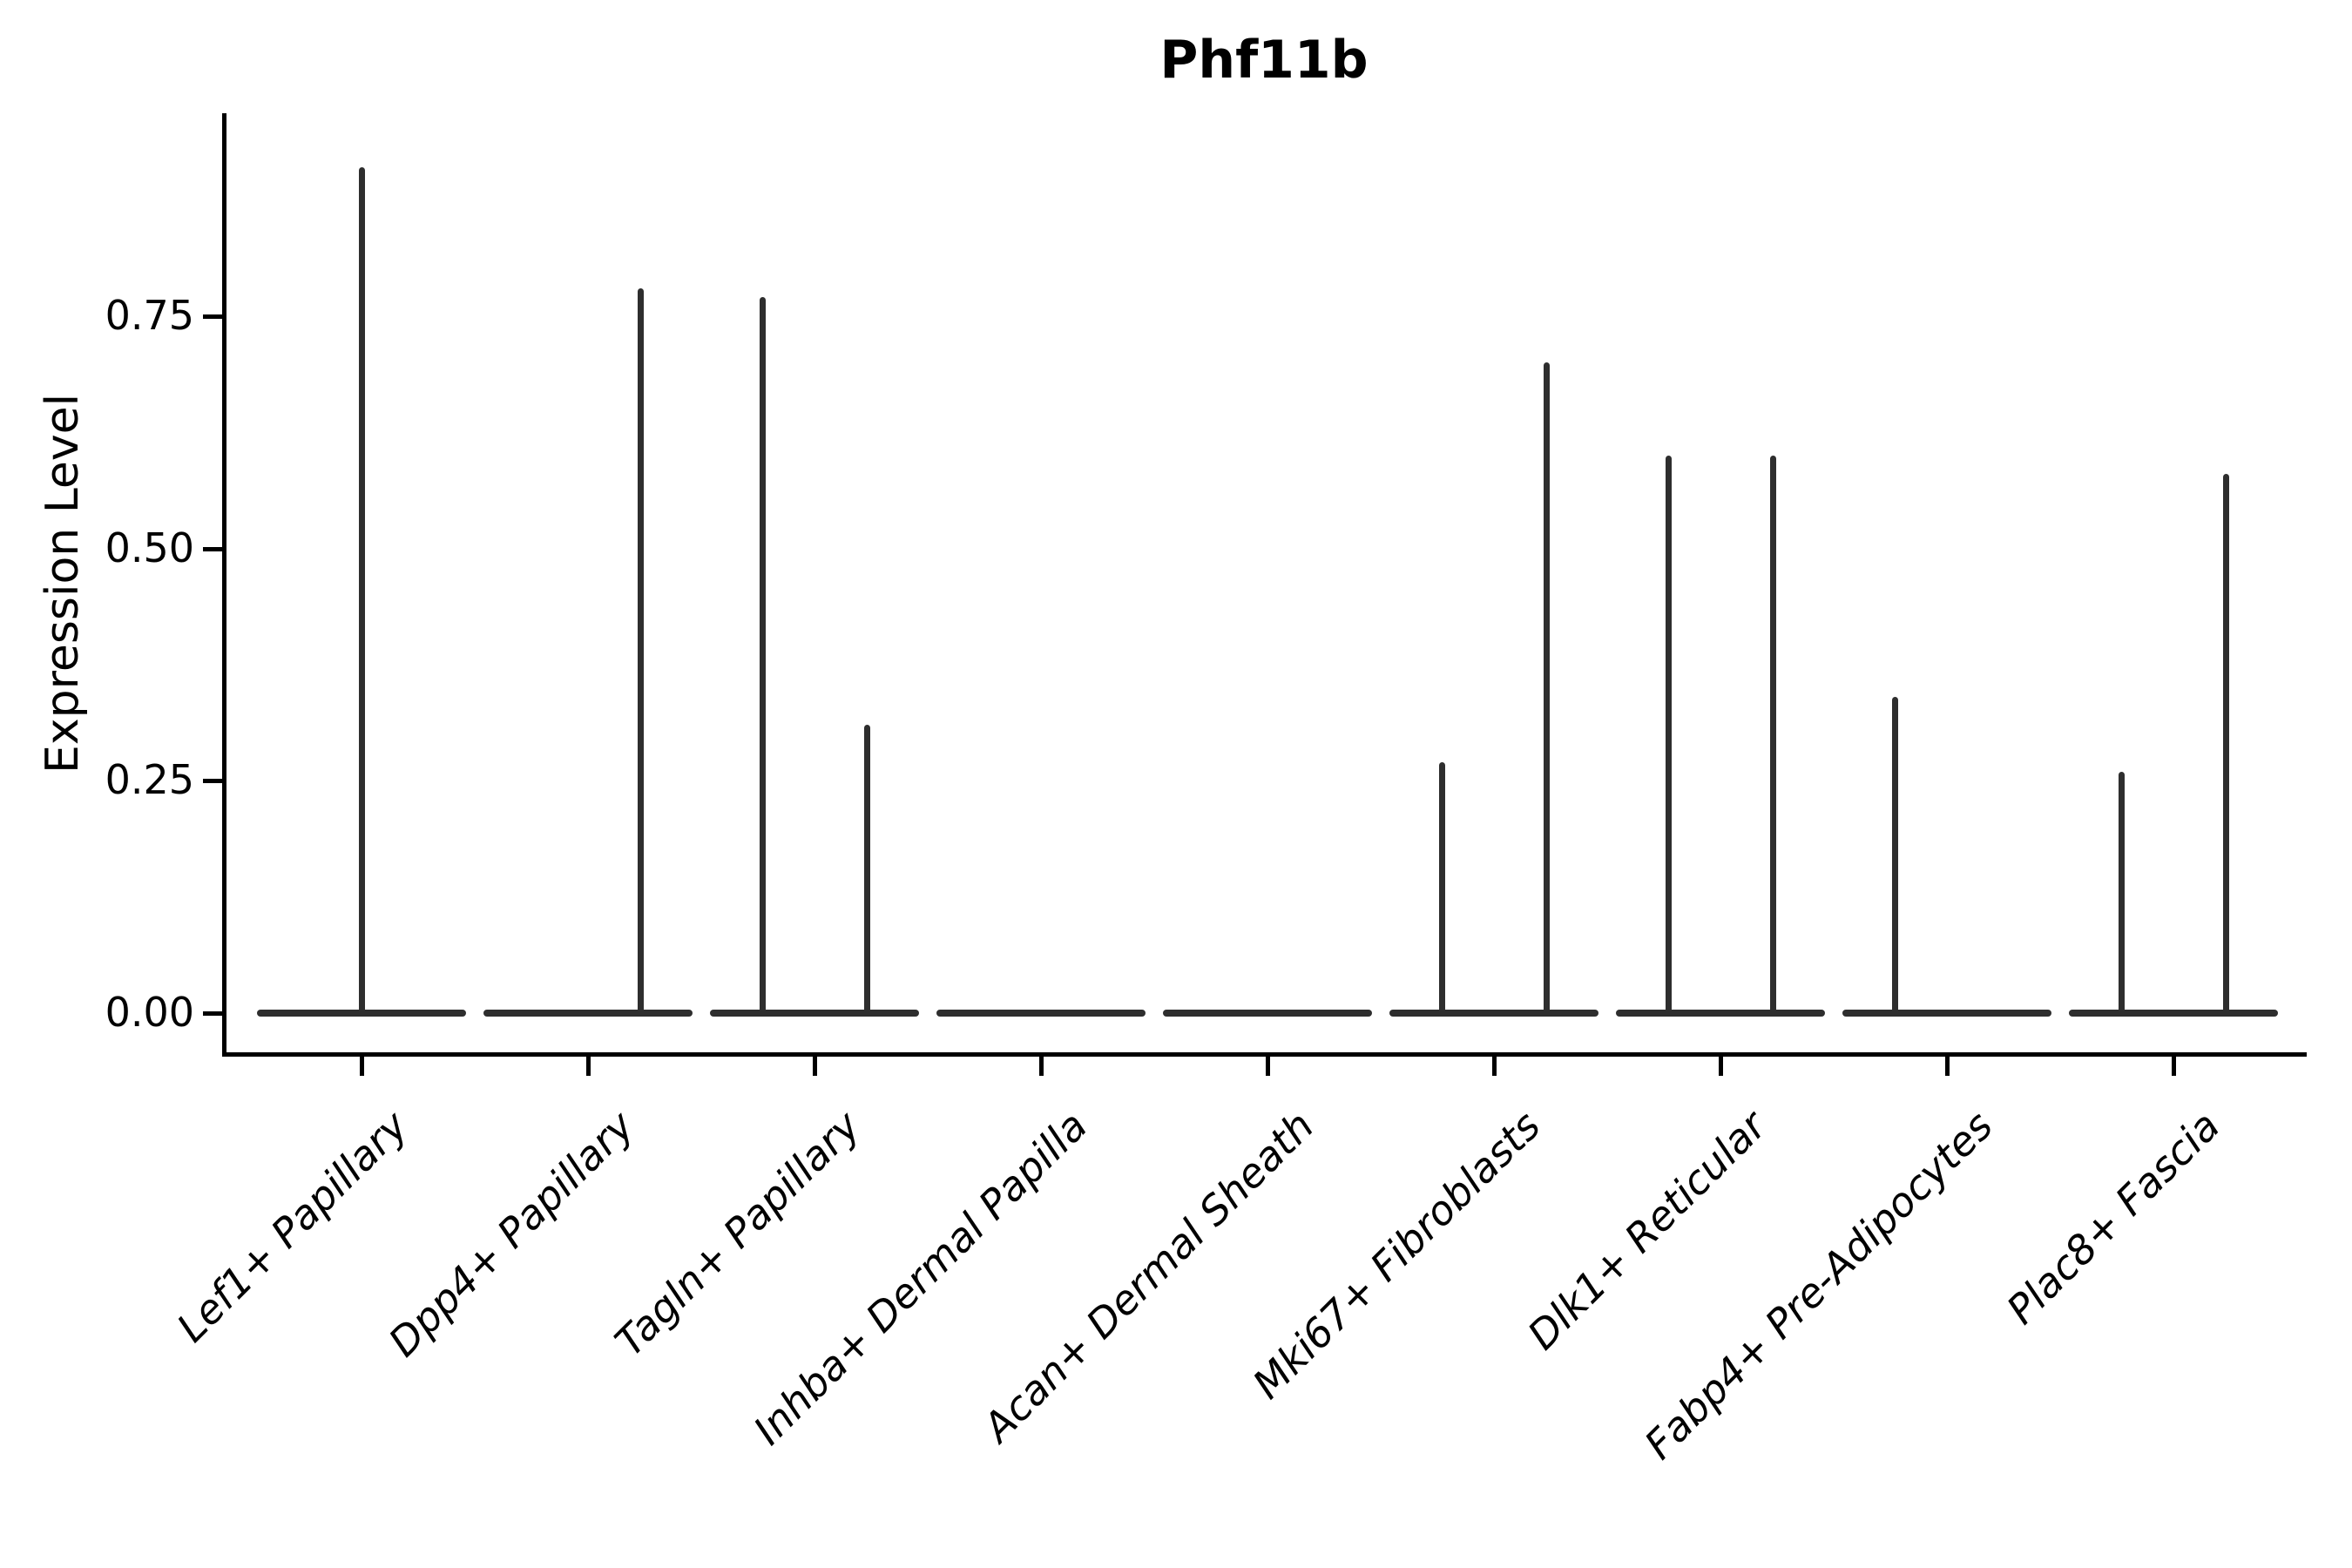  What do you see at coordinates (150, 547) in the screenshot?
I see `y-tick-label: 0.50` at bounding box center [150, 547].